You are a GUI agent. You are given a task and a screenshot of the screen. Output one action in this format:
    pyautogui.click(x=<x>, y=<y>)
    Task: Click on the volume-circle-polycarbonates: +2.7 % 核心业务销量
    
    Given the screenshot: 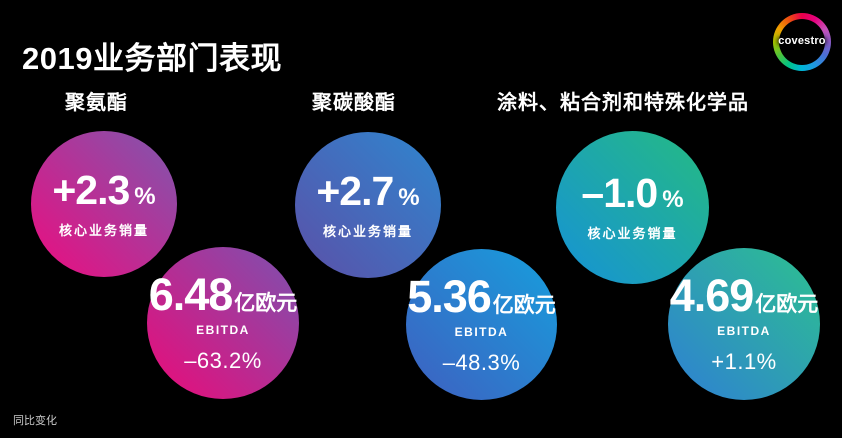 What is the action you would take?
    pyautogui.click(x=368, y=205)
    